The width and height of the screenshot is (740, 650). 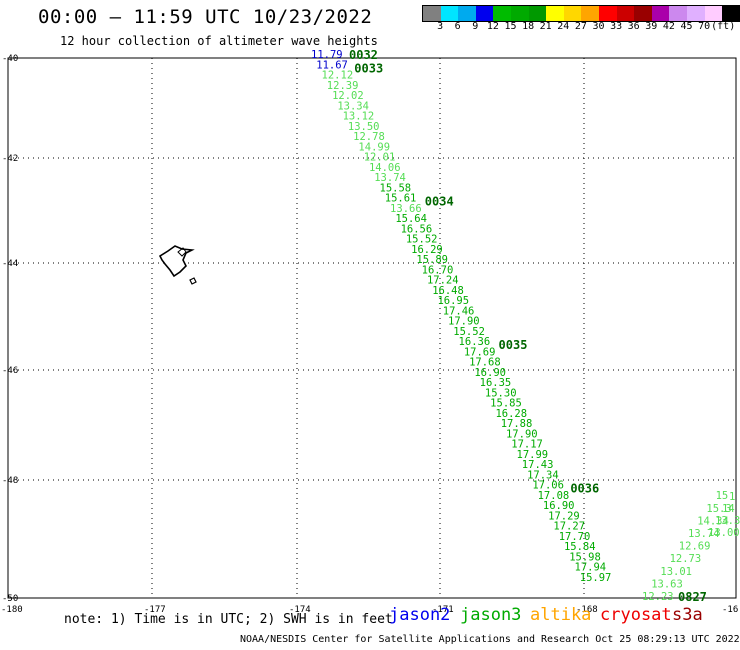 What do you see at coordinates (563, 26) in the screenshot?
I see `legend-tick-label: 24` at bounding box center [563, 26].